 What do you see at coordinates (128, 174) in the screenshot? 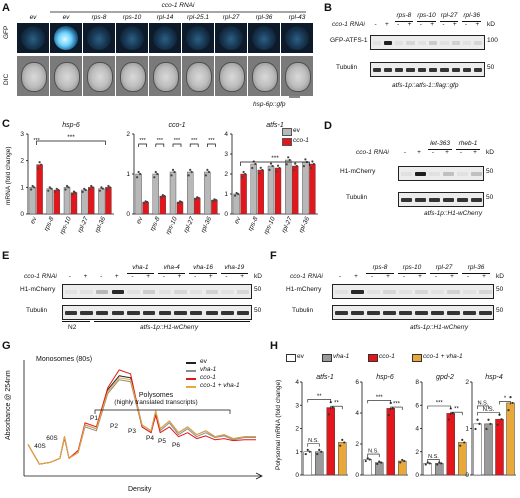
I see `y-tick-label: 1` at bounding box center [128, 174].